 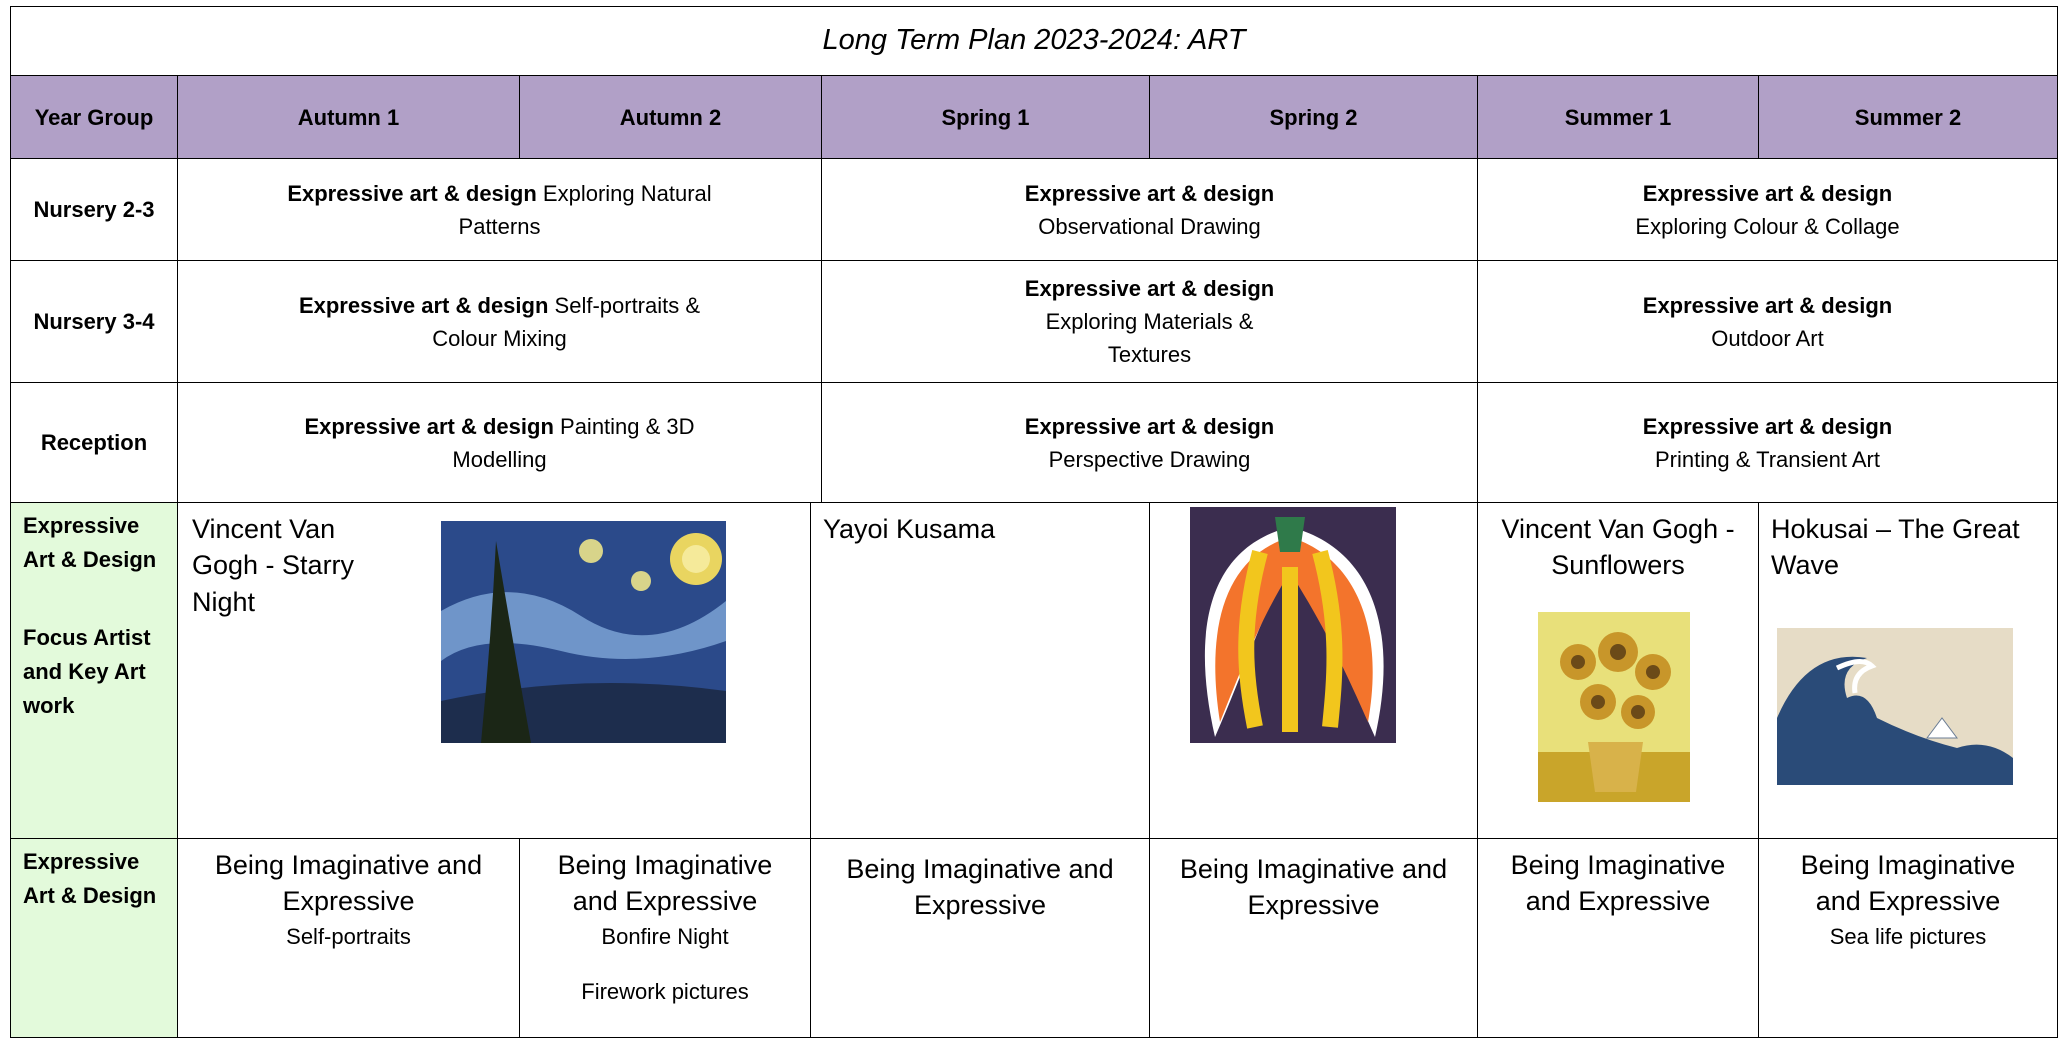 What do you see at coordinates (583, 632) in the screenshot?
I see `starry-night-image` at bounding box center [583, 632].